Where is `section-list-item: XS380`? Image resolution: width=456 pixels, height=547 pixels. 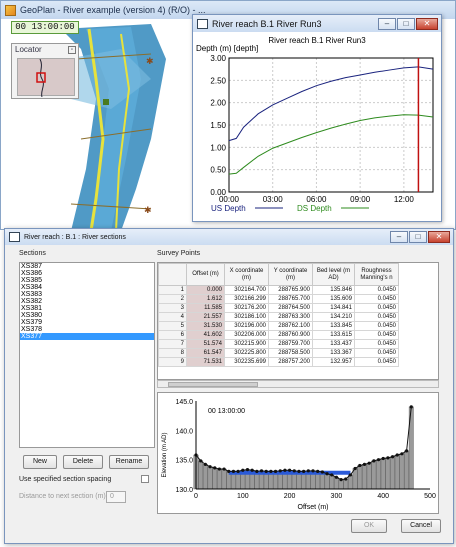 section-list-item: XS380 is located at coordinates (32, 315).